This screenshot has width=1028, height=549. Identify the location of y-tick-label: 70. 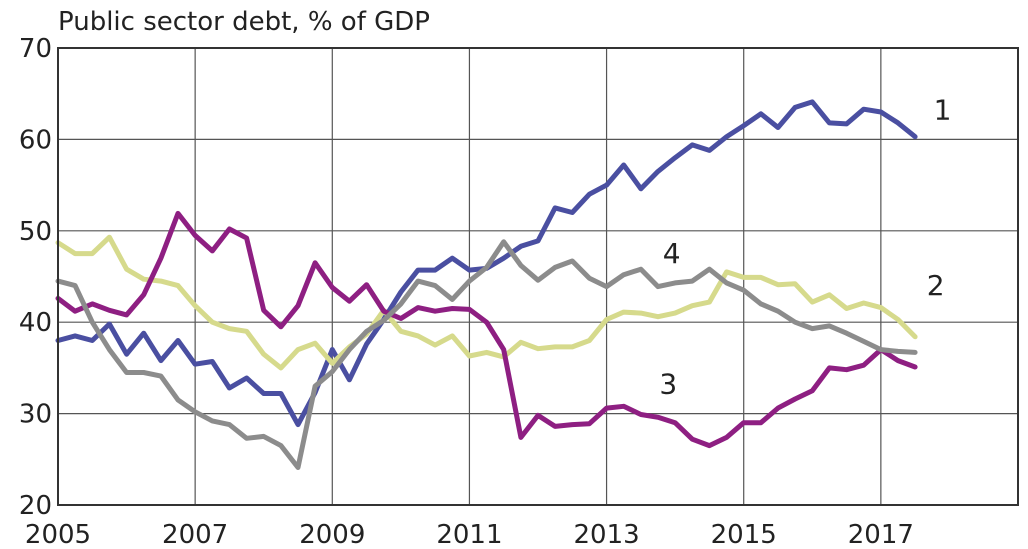
(35, 49).